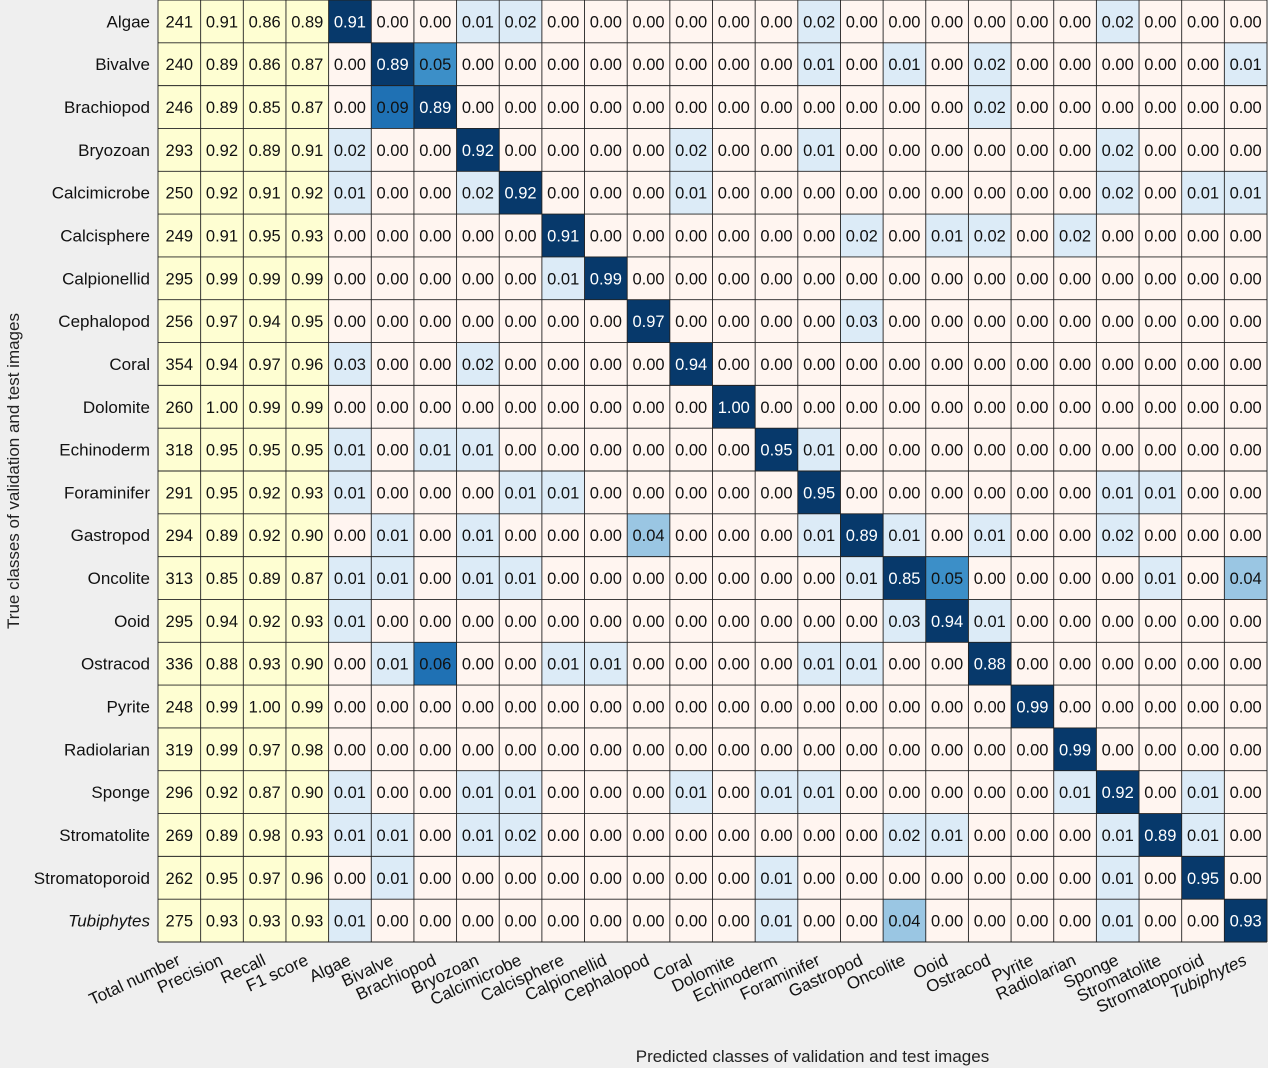 This screenshot has height=1068, width=1268. Describe the element at coordinates (119, 578) in the screenshot. I see `row-label: Oncolite` at that location.